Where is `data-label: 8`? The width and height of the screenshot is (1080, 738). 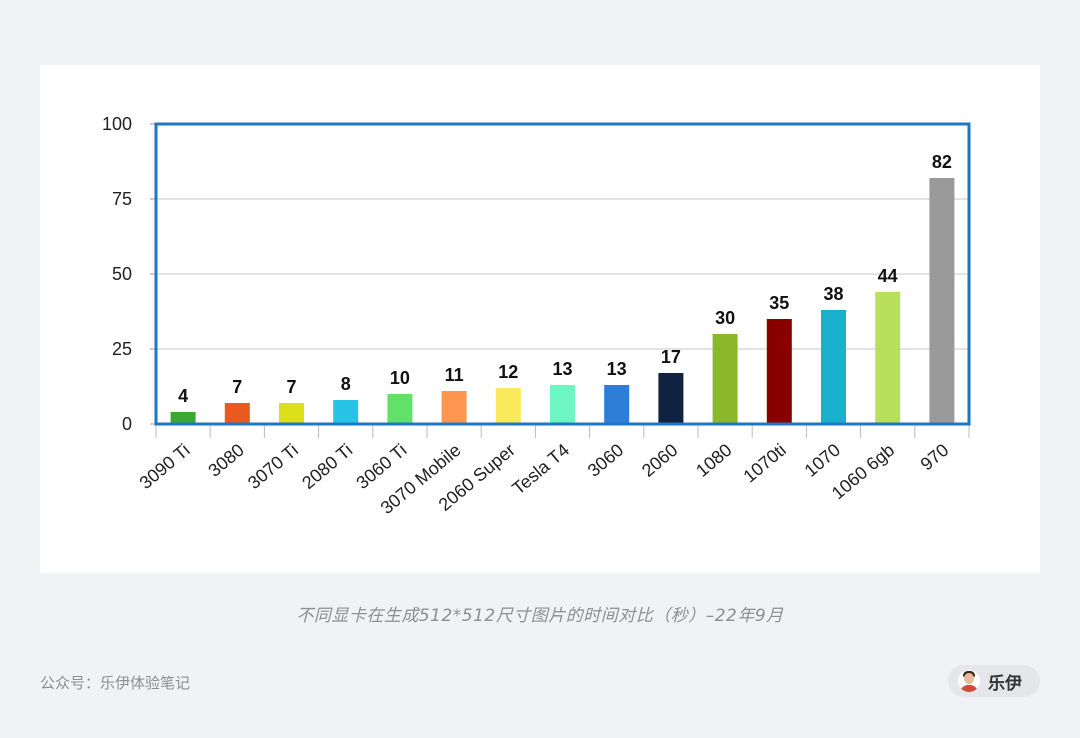
data-label: 8 is located at coordinates (346, 384).